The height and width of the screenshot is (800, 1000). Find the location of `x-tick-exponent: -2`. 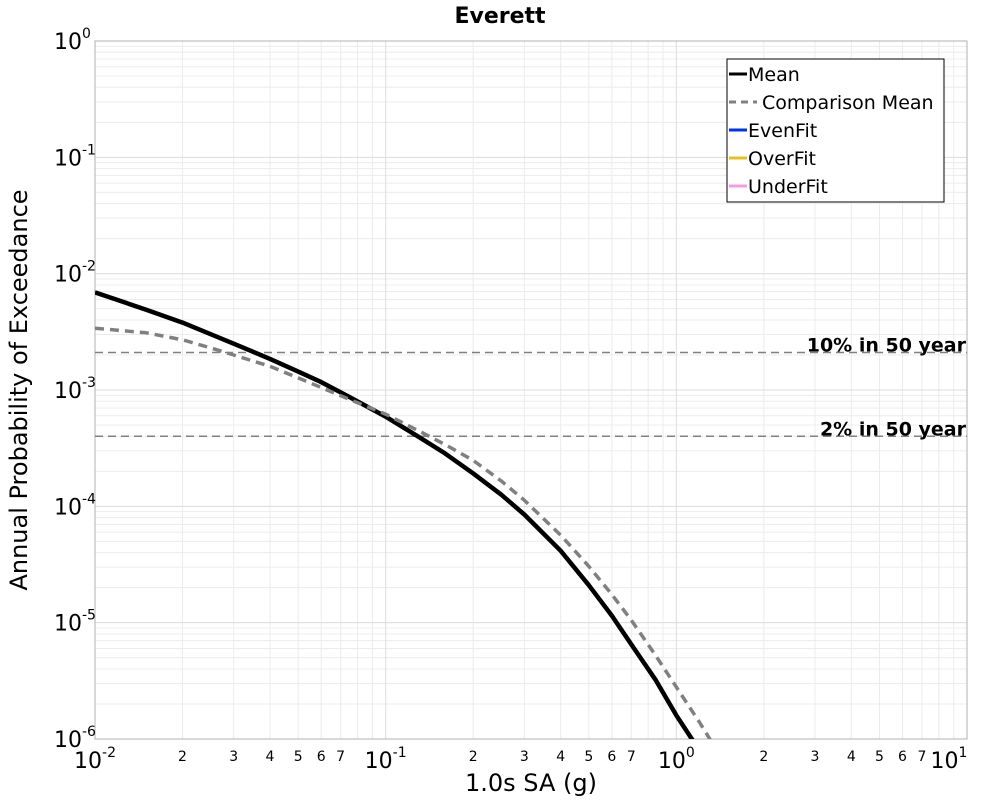

x-tick-exponent: -2 is located at coordinates (109, 753).